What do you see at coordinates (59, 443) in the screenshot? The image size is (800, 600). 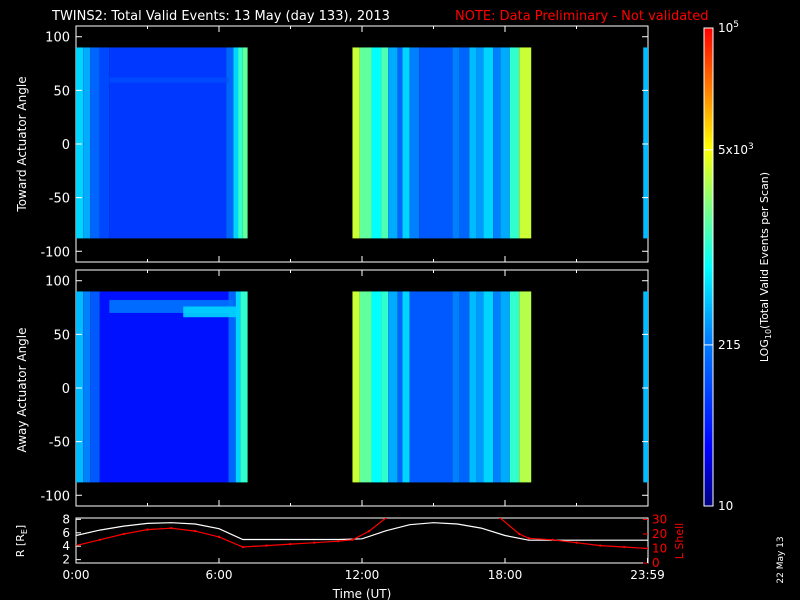 I see `away-ytick-label: -50` at bounding box center [59, 443].